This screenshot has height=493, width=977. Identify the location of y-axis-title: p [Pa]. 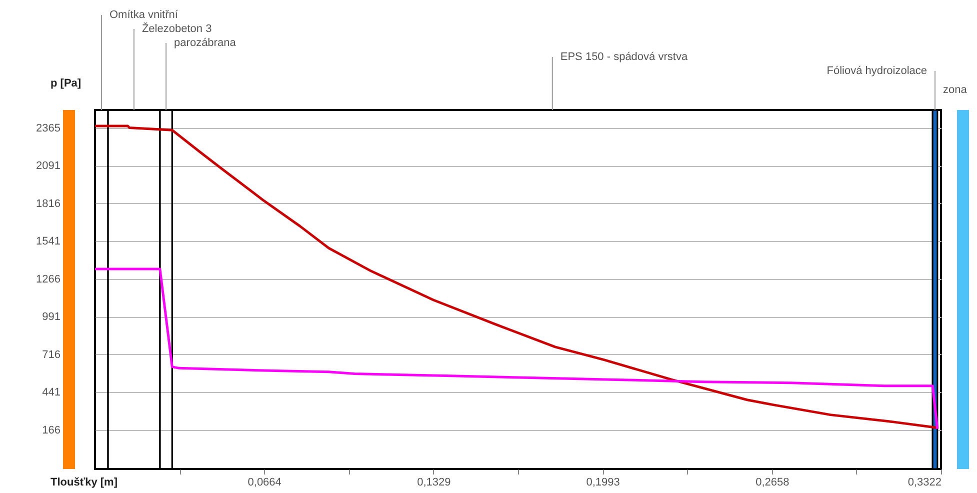
(66, 84).